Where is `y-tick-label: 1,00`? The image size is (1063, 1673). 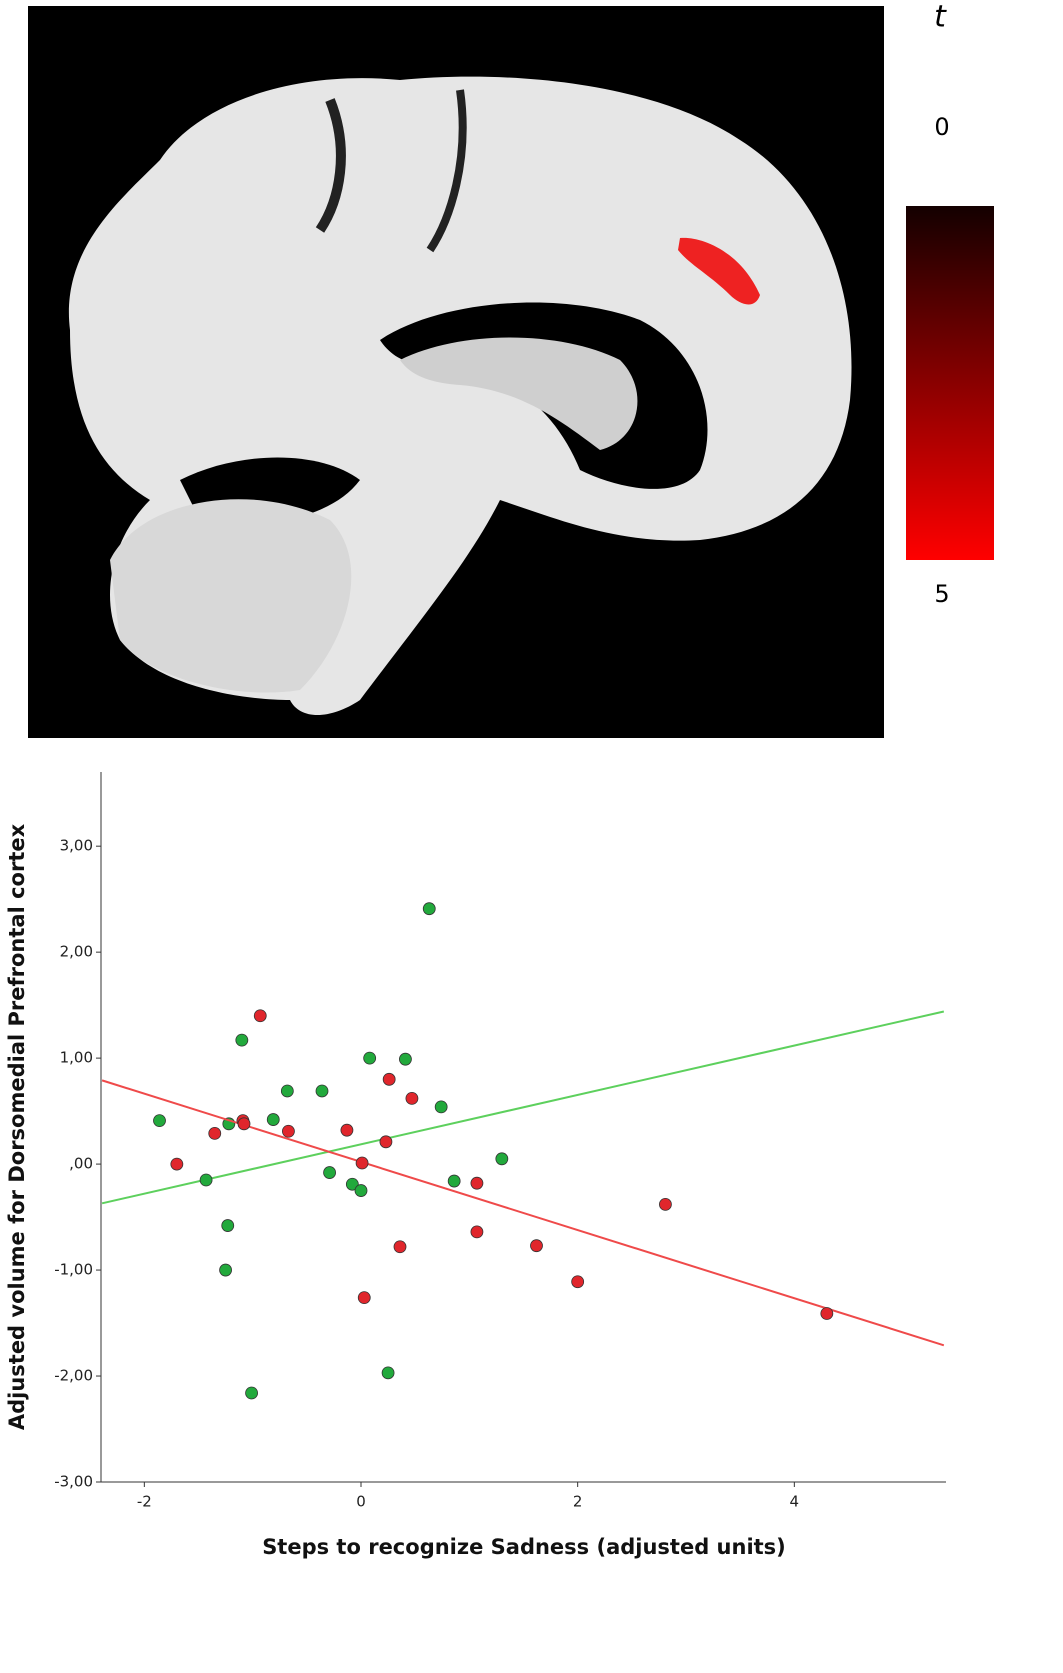 y-tick-label: 1,00 is located at coordinates (76, 1058).